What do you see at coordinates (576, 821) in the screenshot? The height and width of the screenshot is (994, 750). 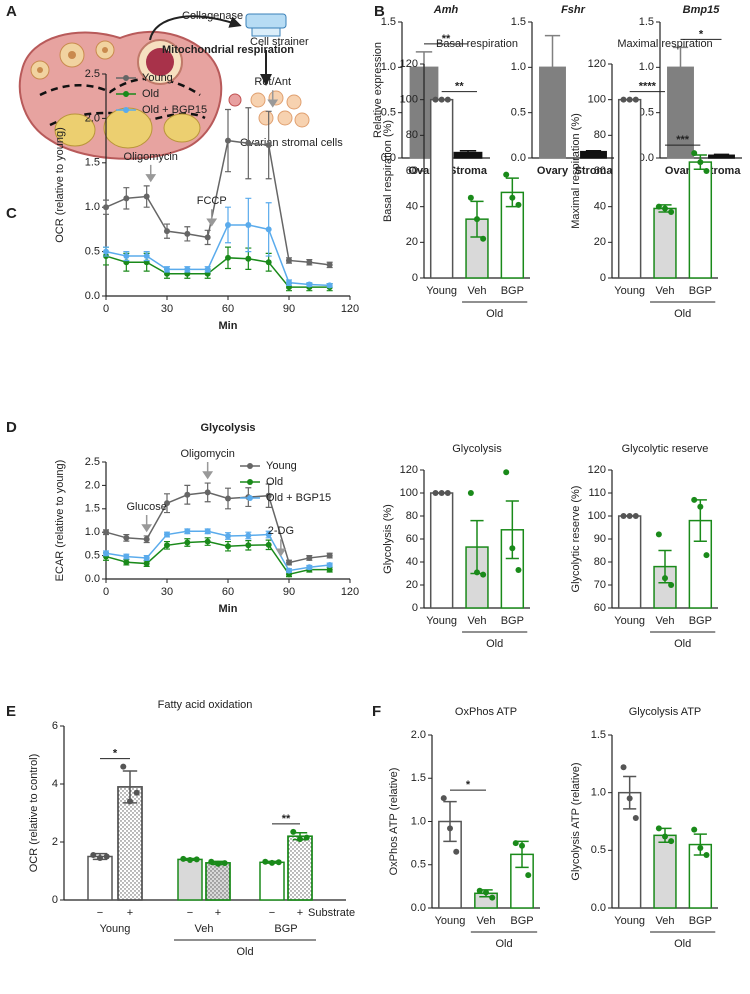 I see `y-axis-label: Glycolysis ATP (relative)` at bounding box center [576, 821].